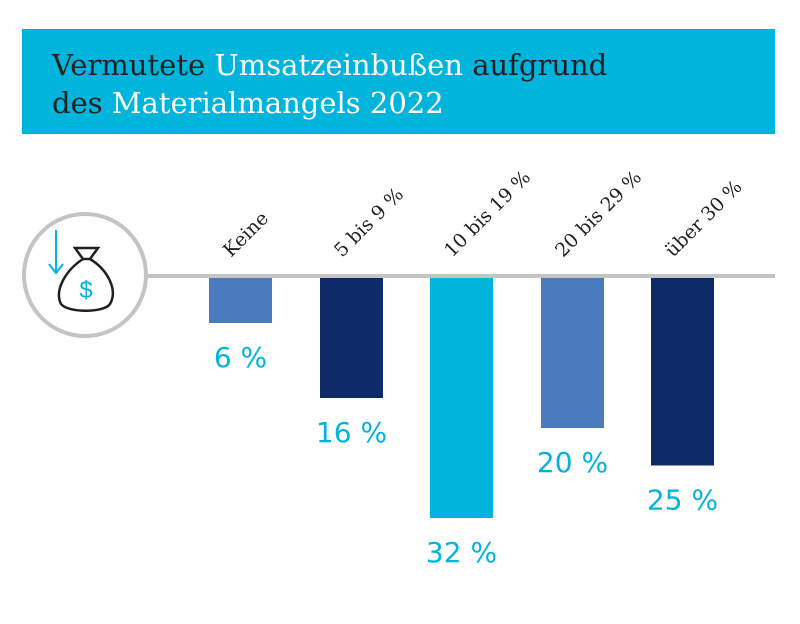 This screenshot has height=624, width=800. I want to click on data-label: 16 %, so click(351, 432).